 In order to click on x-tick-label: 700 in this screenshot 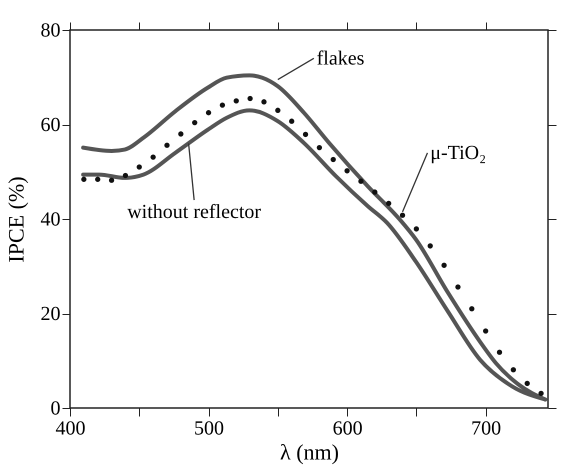, I will do `click(486, 429)`.